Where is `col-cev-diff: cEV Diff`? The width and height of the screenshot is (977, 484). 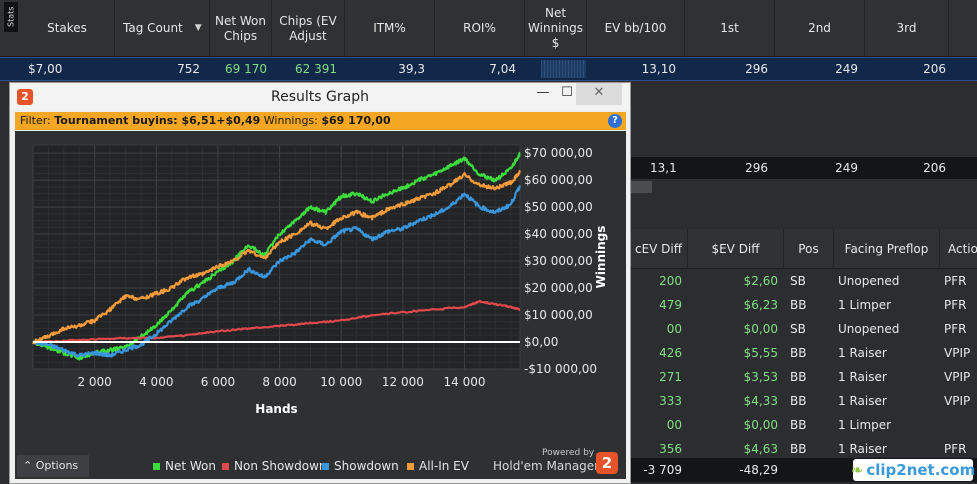
col-cev-diff: cEV Diff is located at coordinates (659, 249).